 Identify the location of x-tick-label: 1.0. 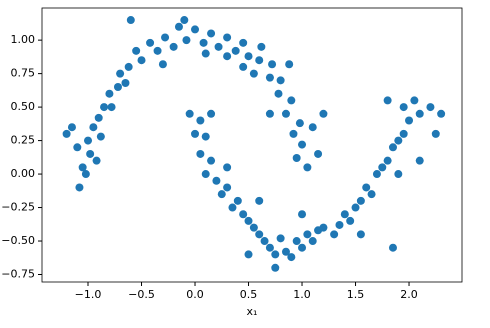
(302, 294).